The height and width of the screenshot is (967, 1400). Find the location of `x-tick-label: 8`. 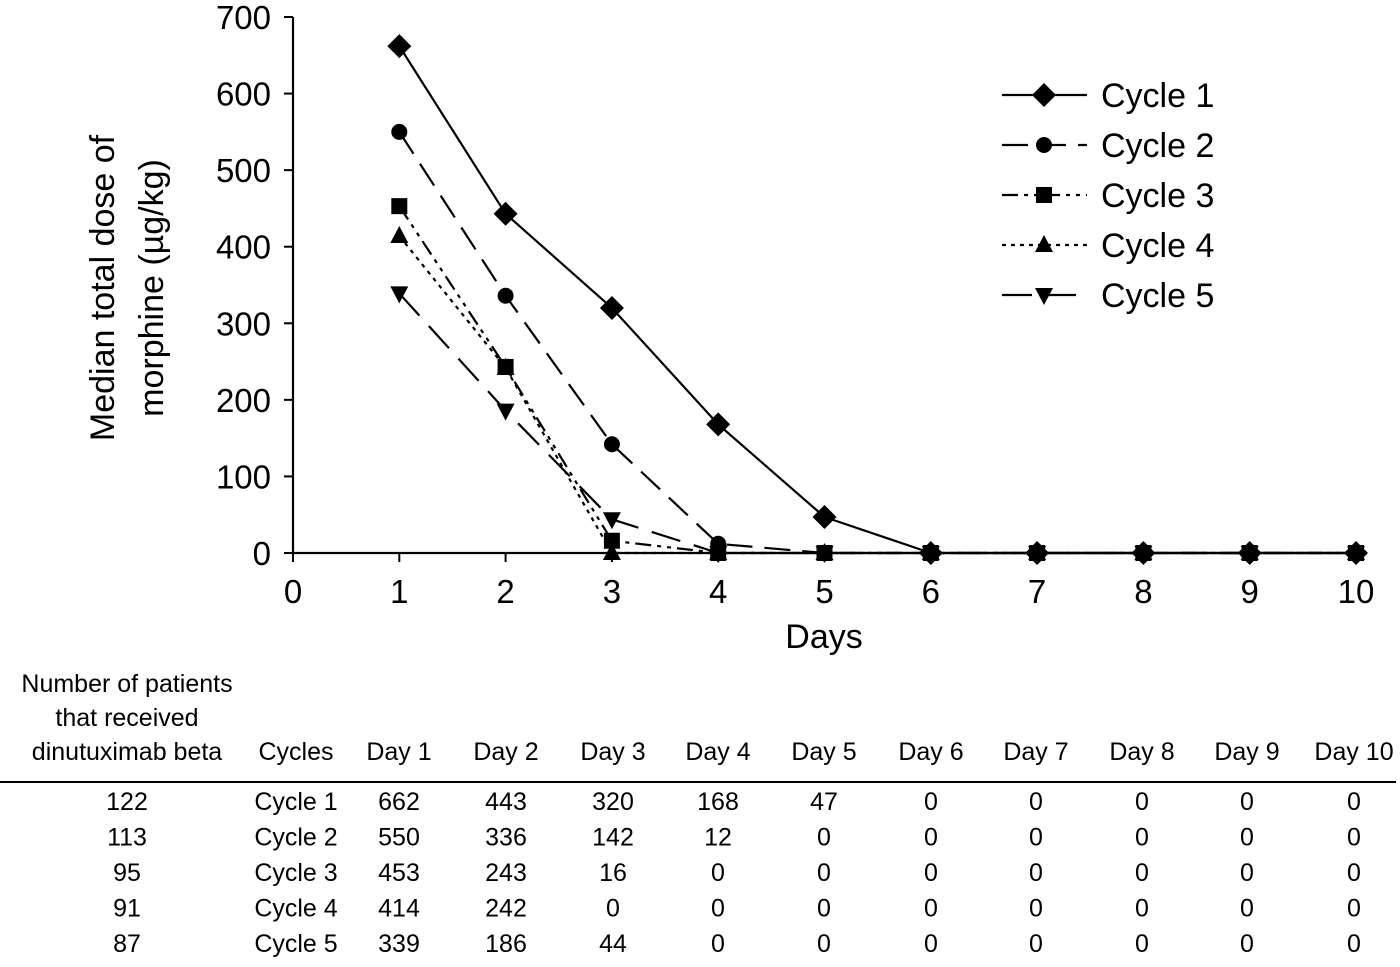

x-tick-label: 8 is located at coordinates (1143, 591).